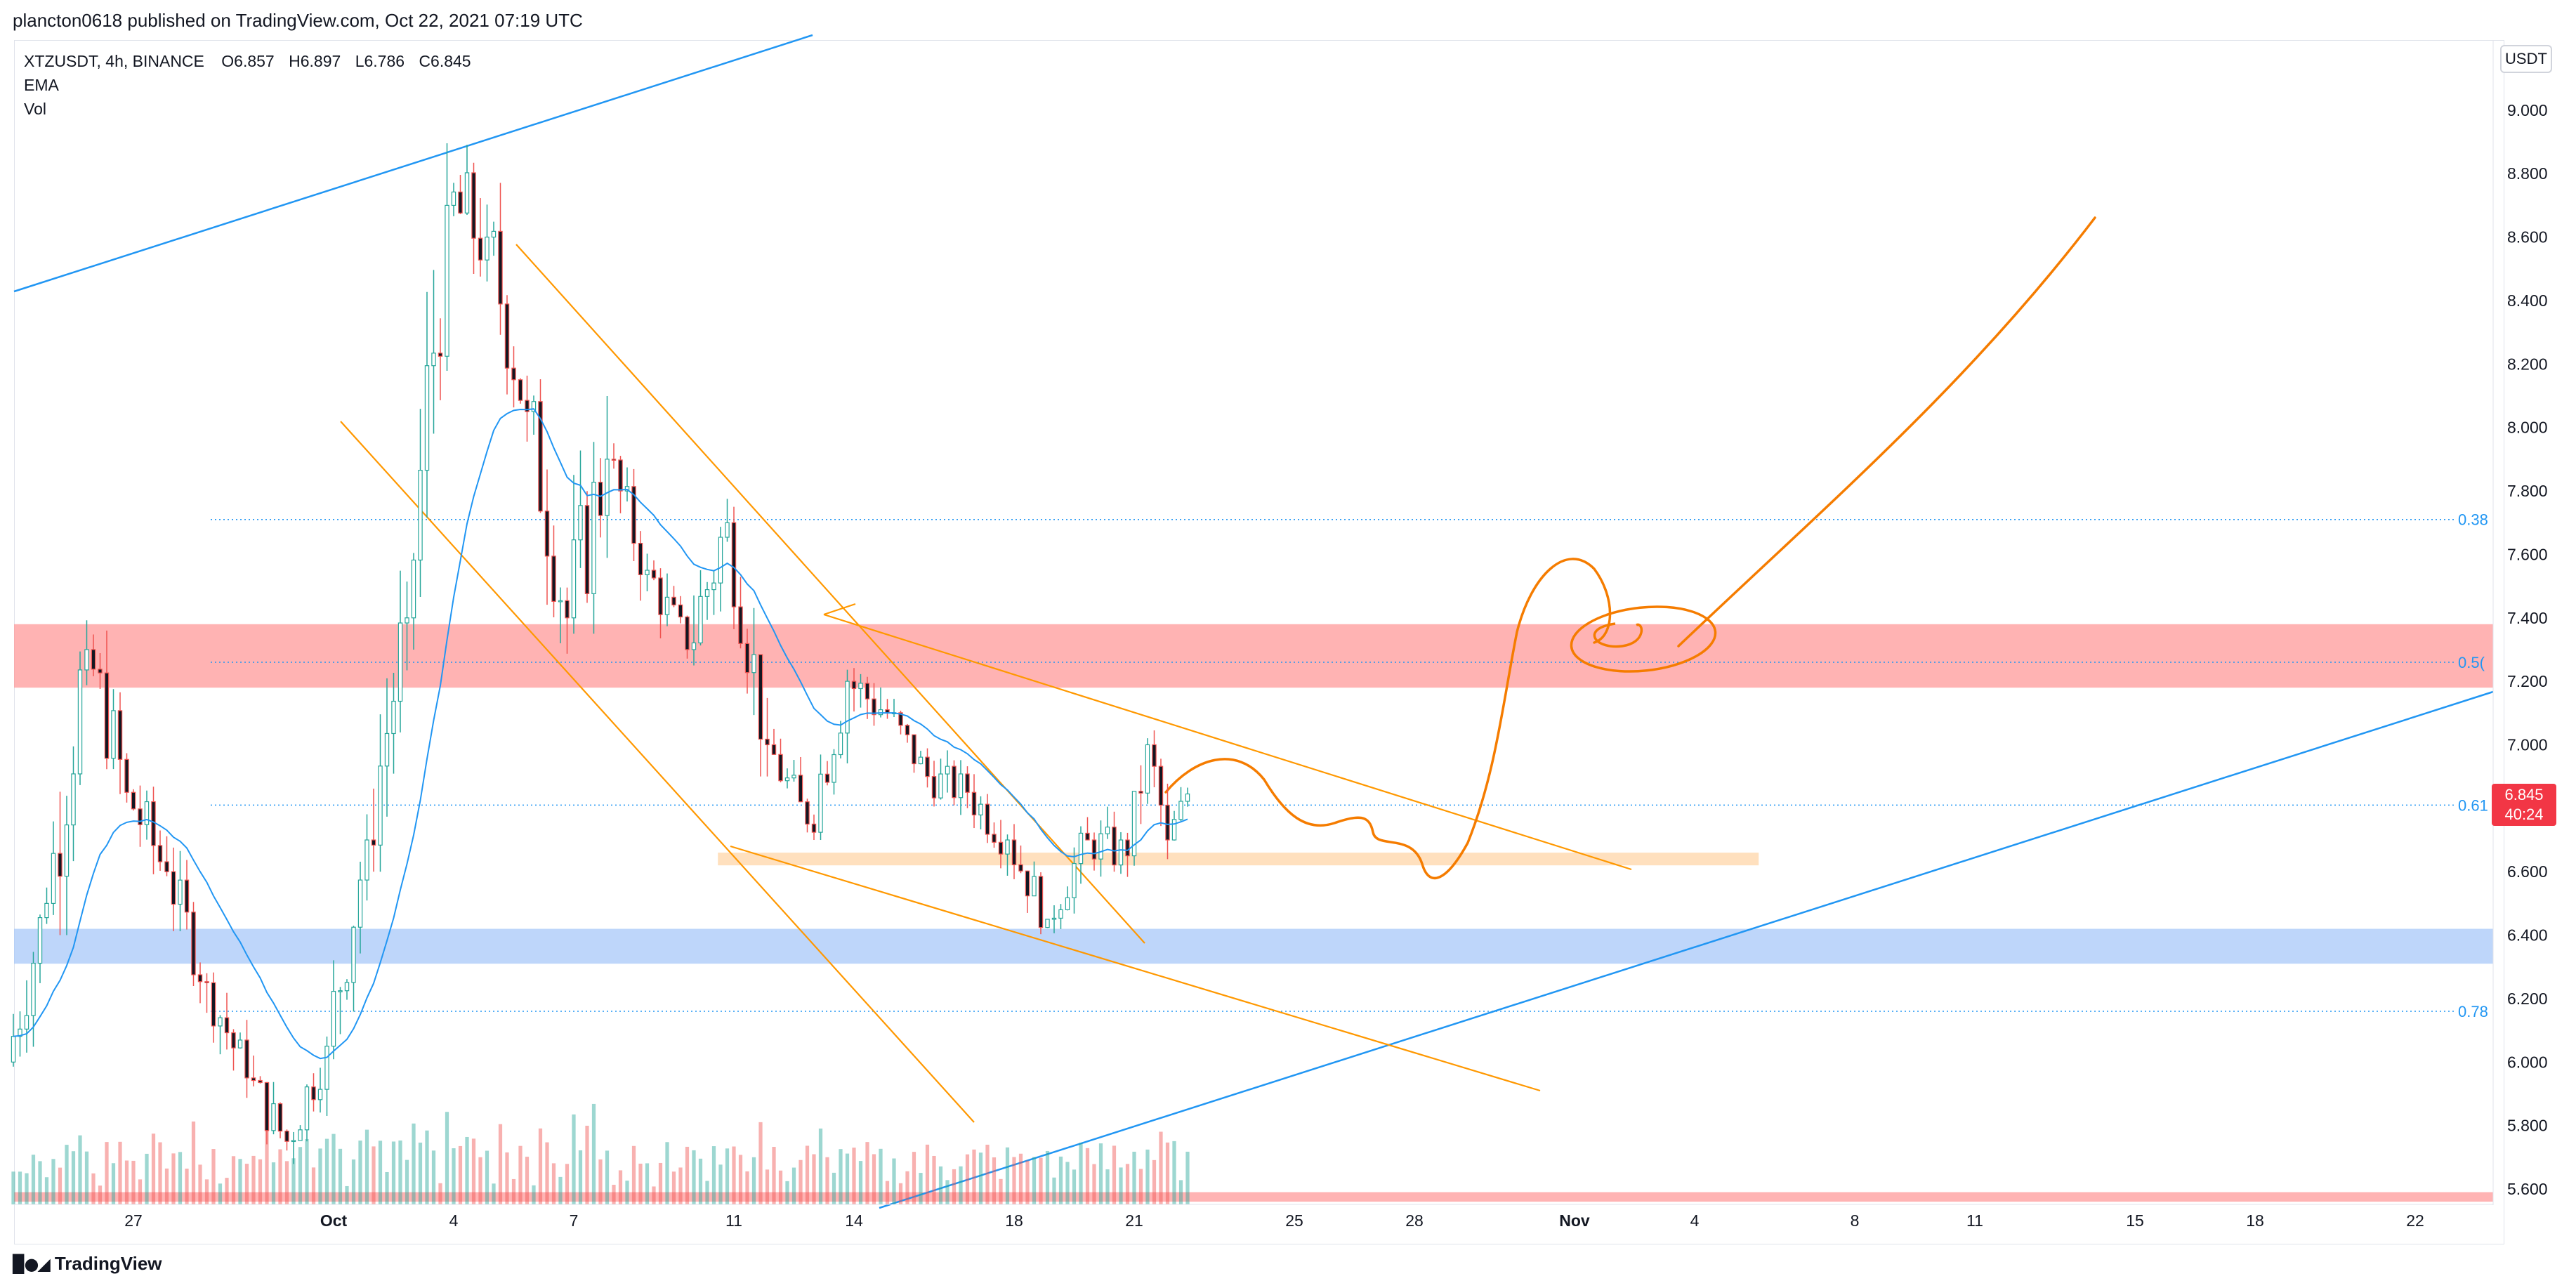 This screenshot has width=2576, height=1288. I want to click on last-price-value: 6.845, so click(2524, 794).